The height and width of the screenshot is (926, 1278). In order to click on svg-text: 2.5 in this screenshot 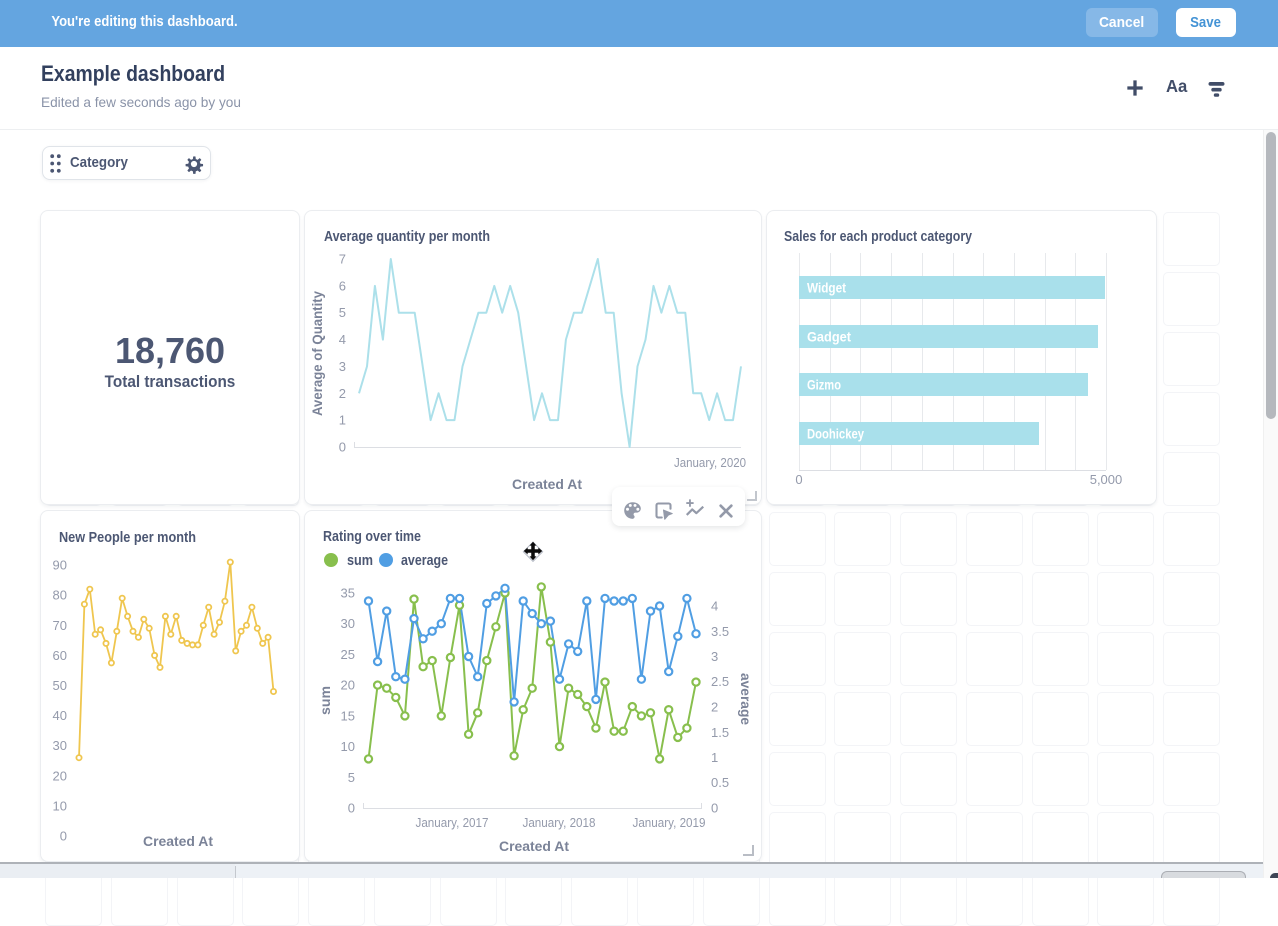, I will do `click(720, 681)`.